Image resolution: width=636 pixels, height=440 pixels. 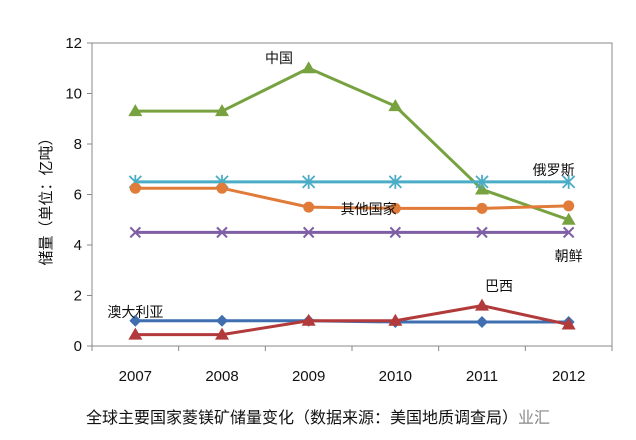 I want to click on y-tick-label: 10, so click(x=73, y=94).